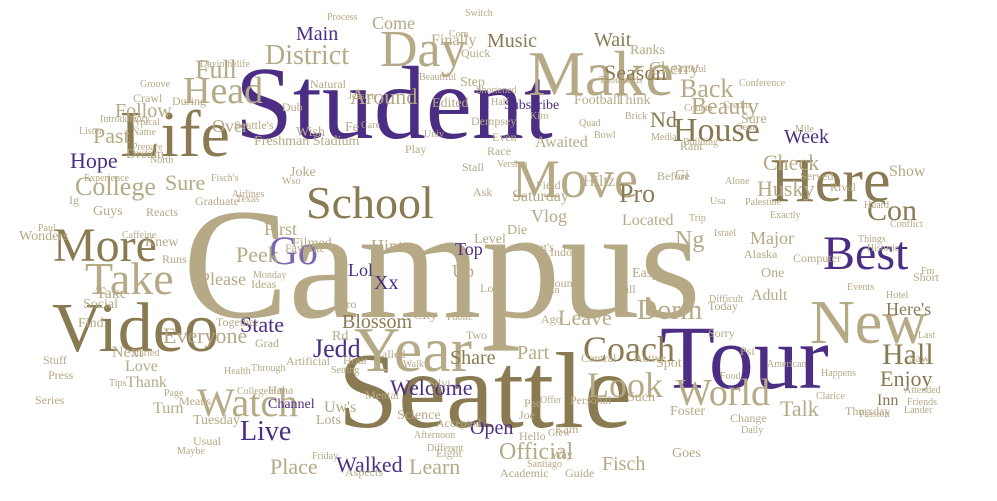 The height and width of the screenshot is (501, 997). What do you see at coordinates (174, 259) in the screenshot?
I see `cloud-word: Runs` at bounding box center [174, 259].